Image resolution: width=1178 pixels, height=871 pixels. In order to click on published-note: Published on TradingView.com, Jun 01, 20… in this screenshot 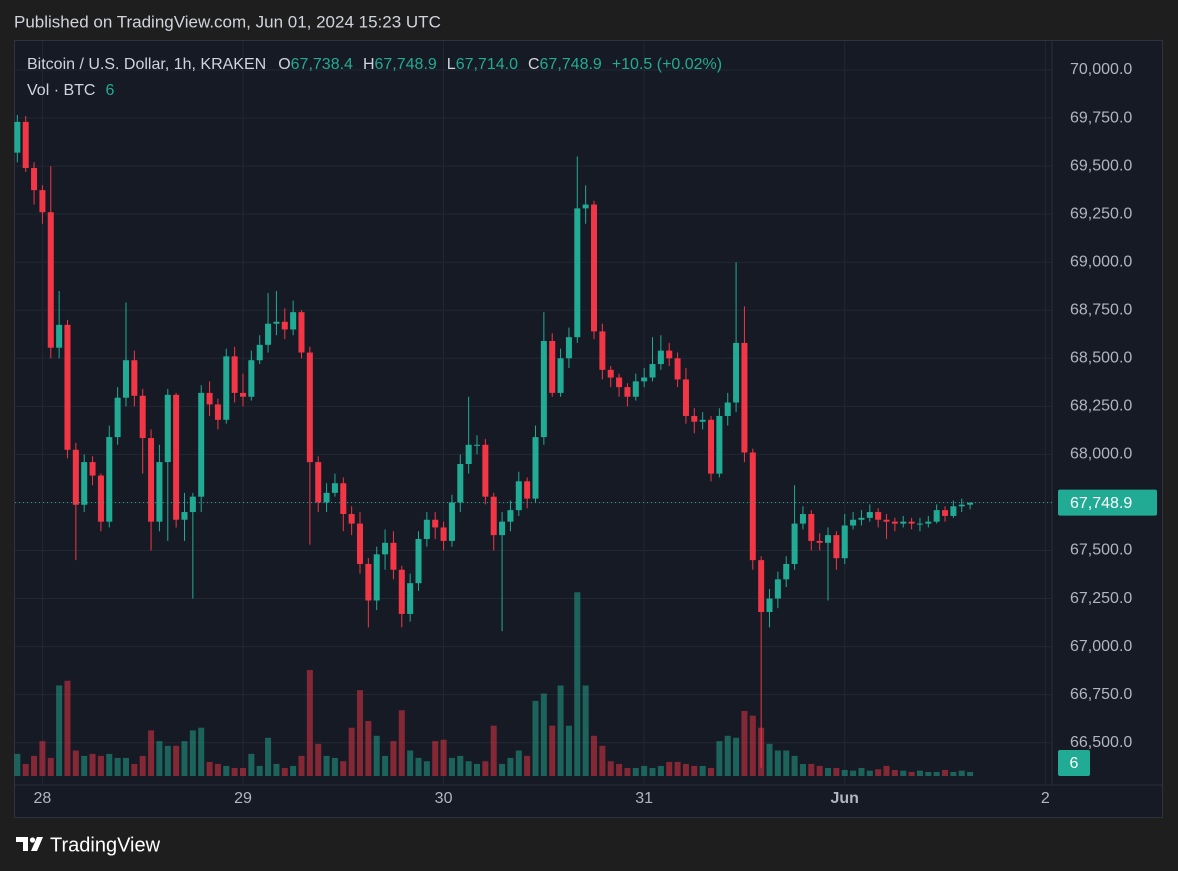, I will do `click(227, 21)`.